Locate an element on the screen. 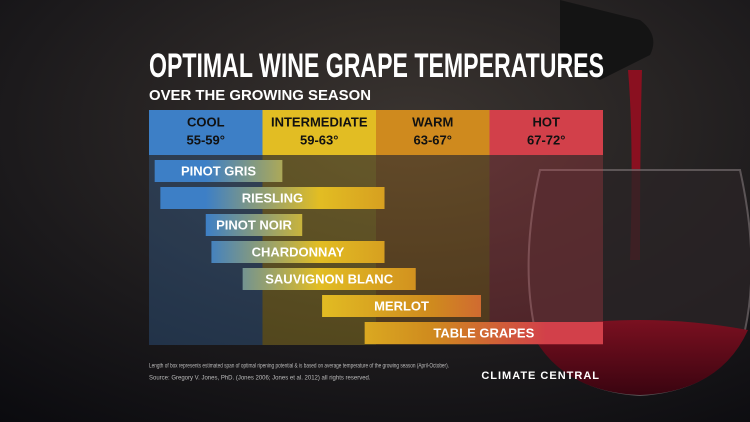 The width and height of the screenshot is (750, 422). bar-label: PINOT NOIR is located at coordinates (254, 224).